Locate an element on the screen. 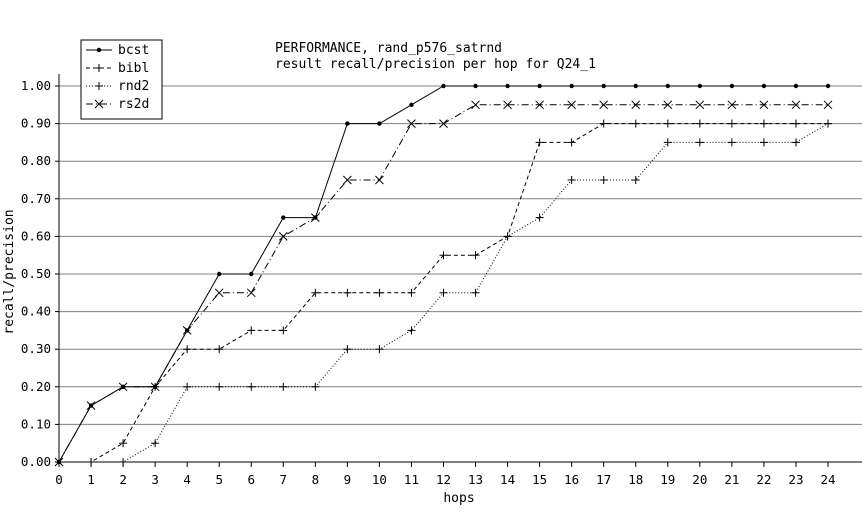 The height and width of the screenshot is (520, 862). legend-label: bibl is located at coordinates (133, 68).